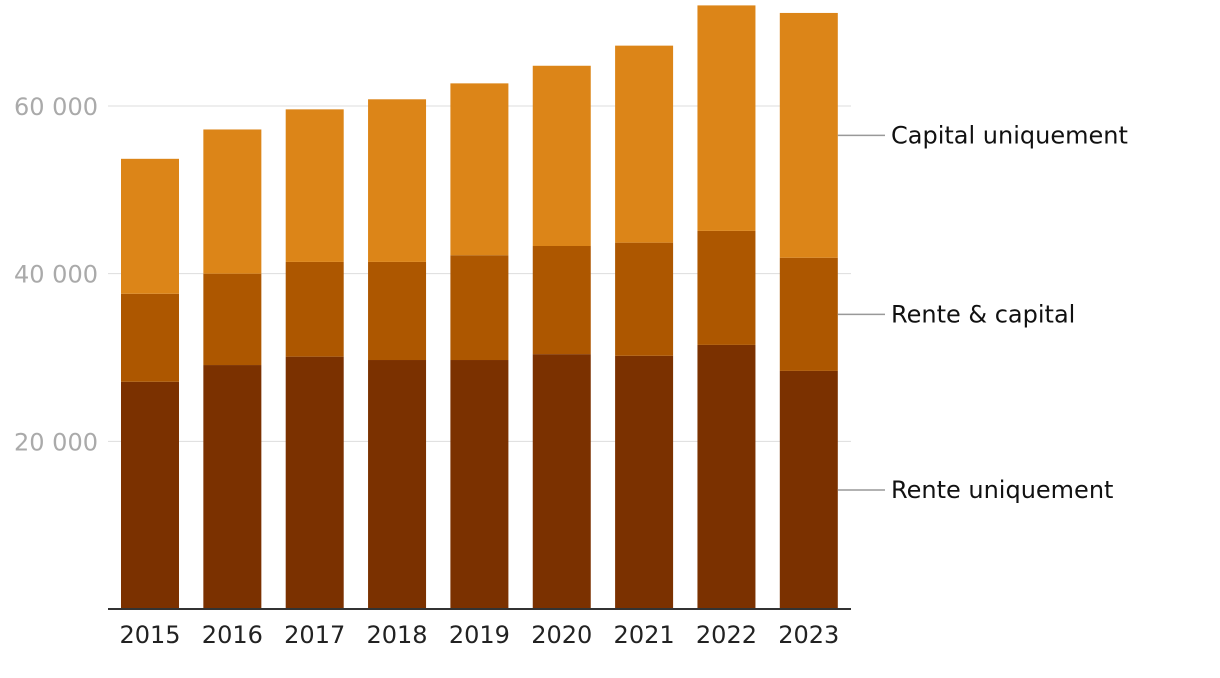  Describe the element at coordinates (1002, 490) in the screenshot. I see `legend-label: Rente uniquement` at that location.